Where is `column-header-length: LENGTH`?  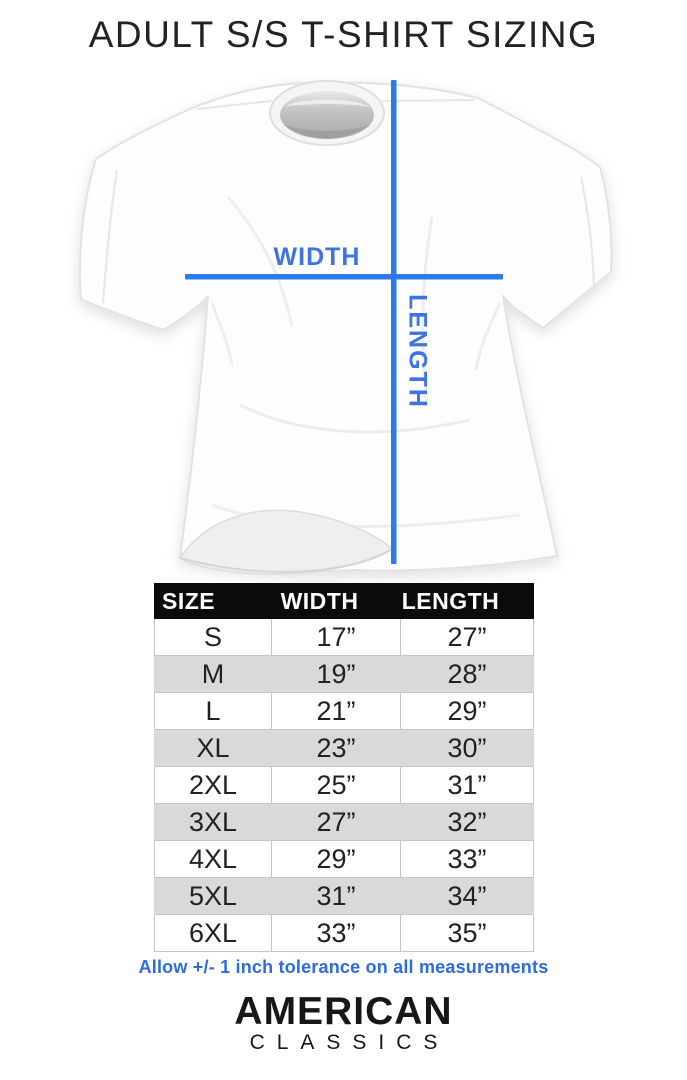 column-header-length: LENGTH is located at coordinates (467, 601).